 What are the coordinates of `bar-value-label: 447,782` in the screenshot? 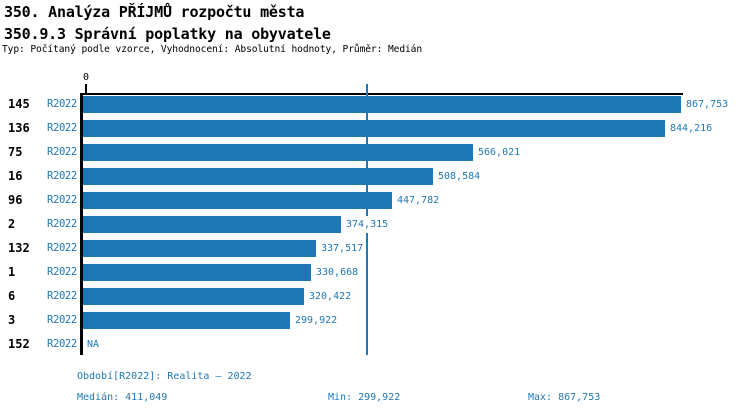 It's located at (418, 200).